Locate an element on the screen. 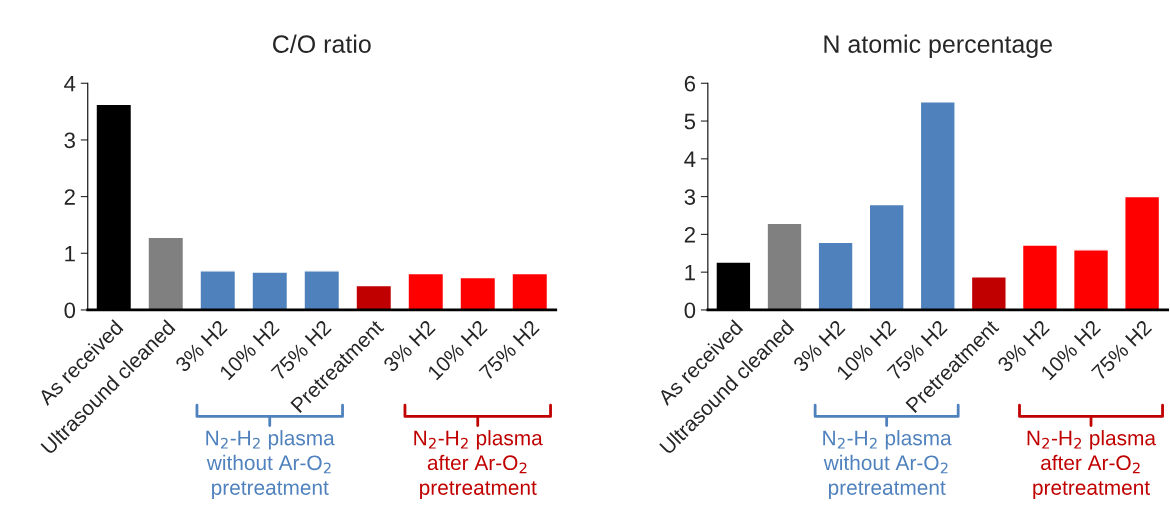 This screenshot has width=1170, height=514. chart-title: N atomic percentage is located at coordinates (938, 46).